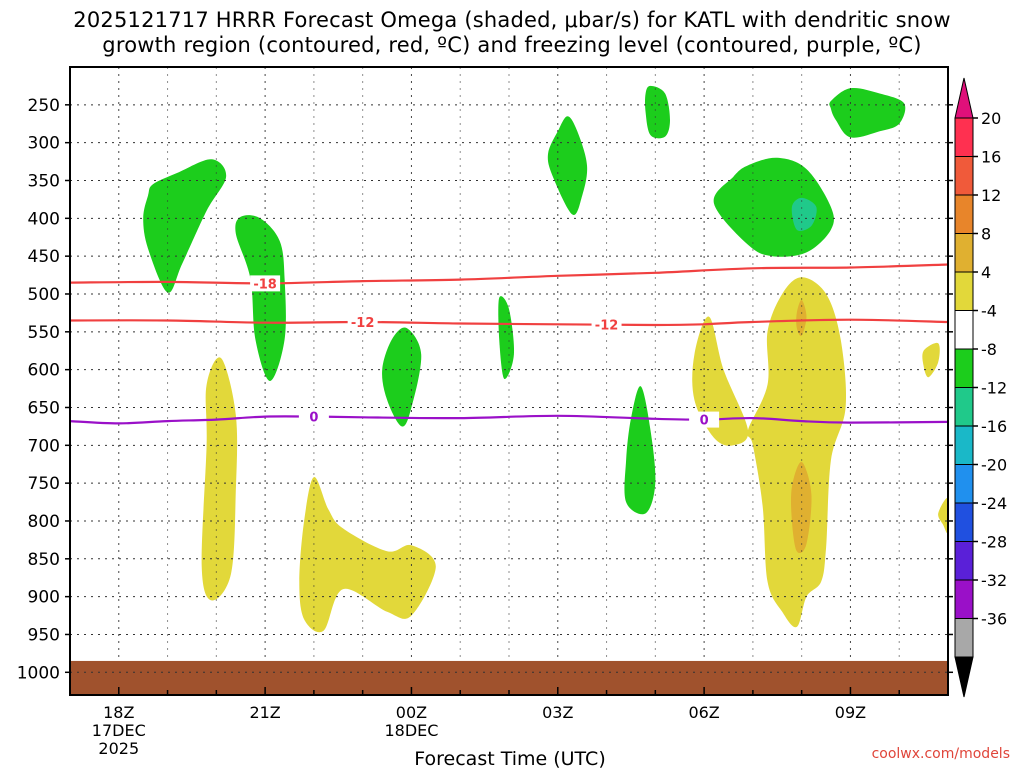  What do you see at coordinates (264, 712) in the screenshot?
I see `x-tick-label: 21Z` at bounding box center [264, 712].